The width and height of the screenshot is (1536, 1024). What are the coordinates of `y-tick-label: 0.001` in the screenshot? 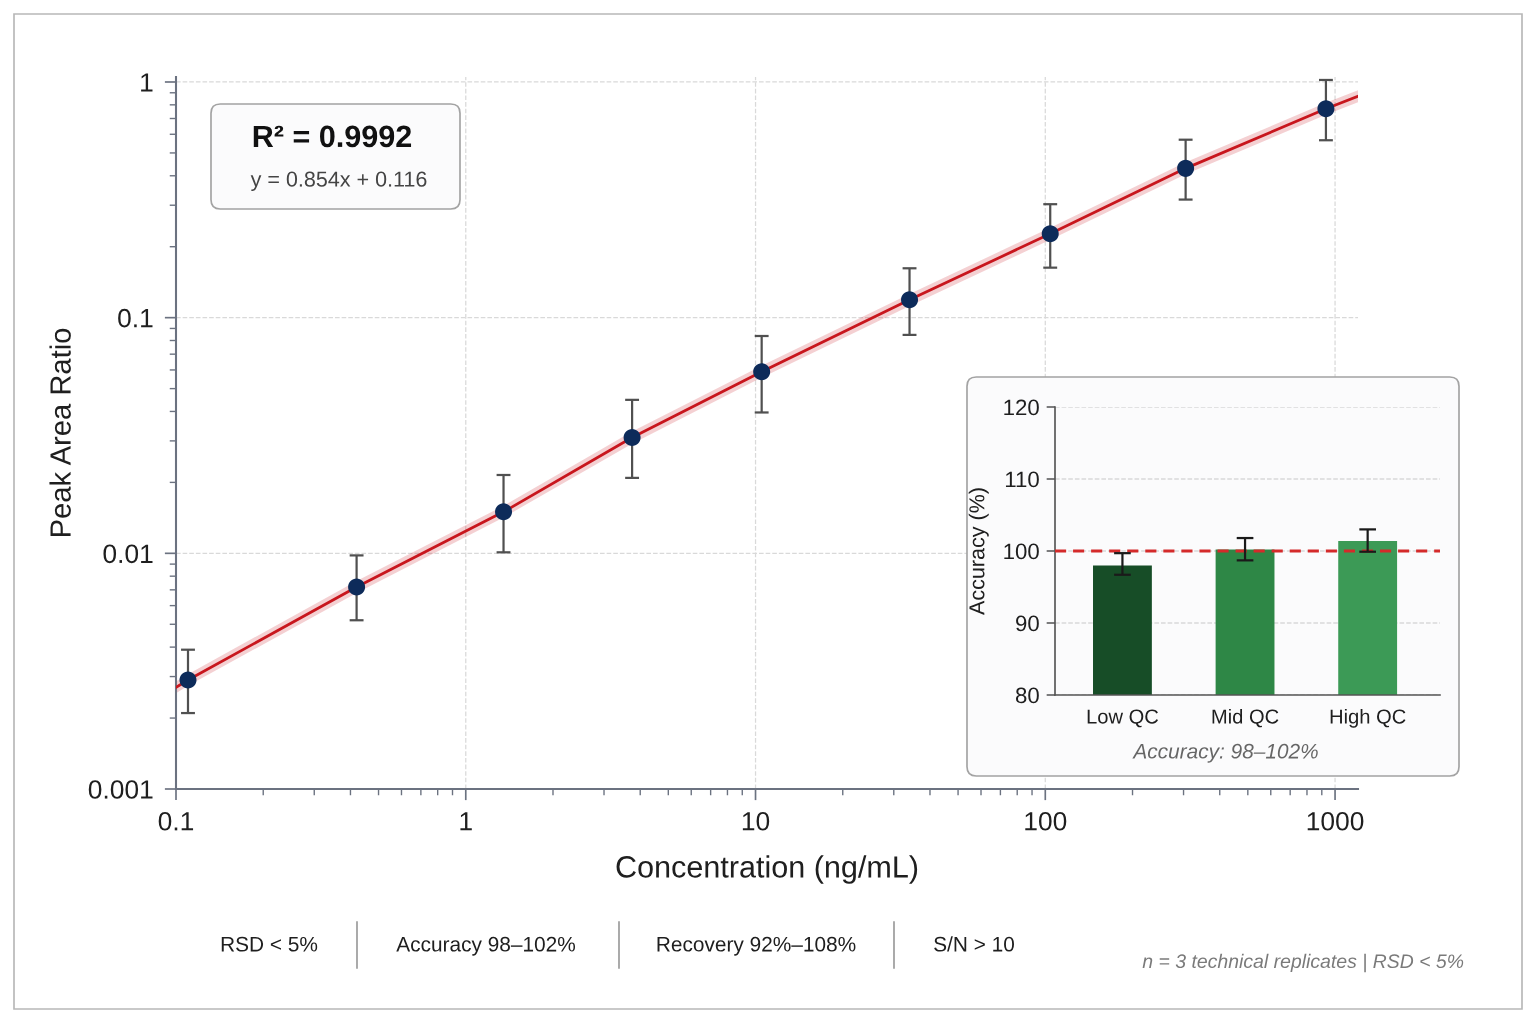 It's located at (120, 789).